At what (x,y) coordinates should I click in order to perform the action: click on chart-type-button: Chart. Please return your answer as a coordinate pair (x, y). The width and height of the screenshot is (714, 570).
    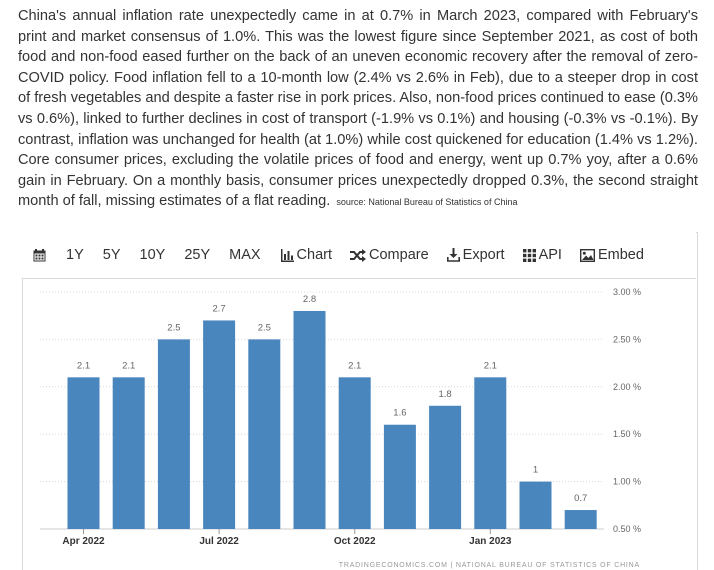
    Looking at the image, I should click on (306, 255).